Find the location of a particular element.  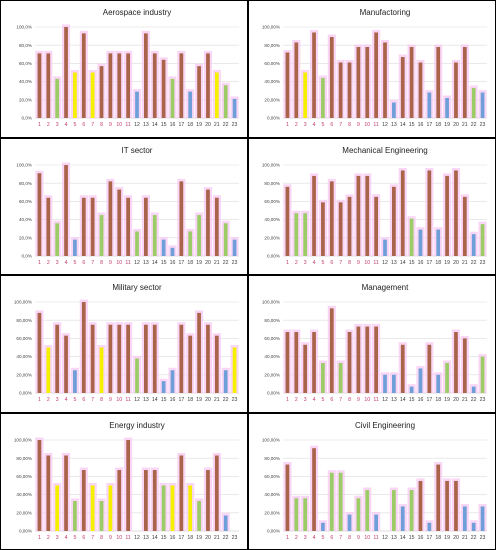

x-tick-label: 7 is located at coordinates (340, 263).